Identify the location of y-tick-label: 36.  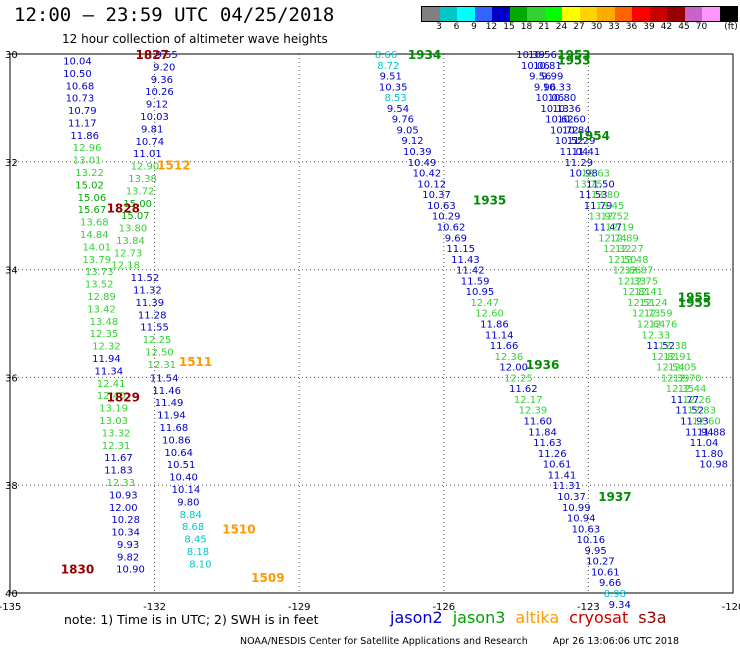
(11, 378).